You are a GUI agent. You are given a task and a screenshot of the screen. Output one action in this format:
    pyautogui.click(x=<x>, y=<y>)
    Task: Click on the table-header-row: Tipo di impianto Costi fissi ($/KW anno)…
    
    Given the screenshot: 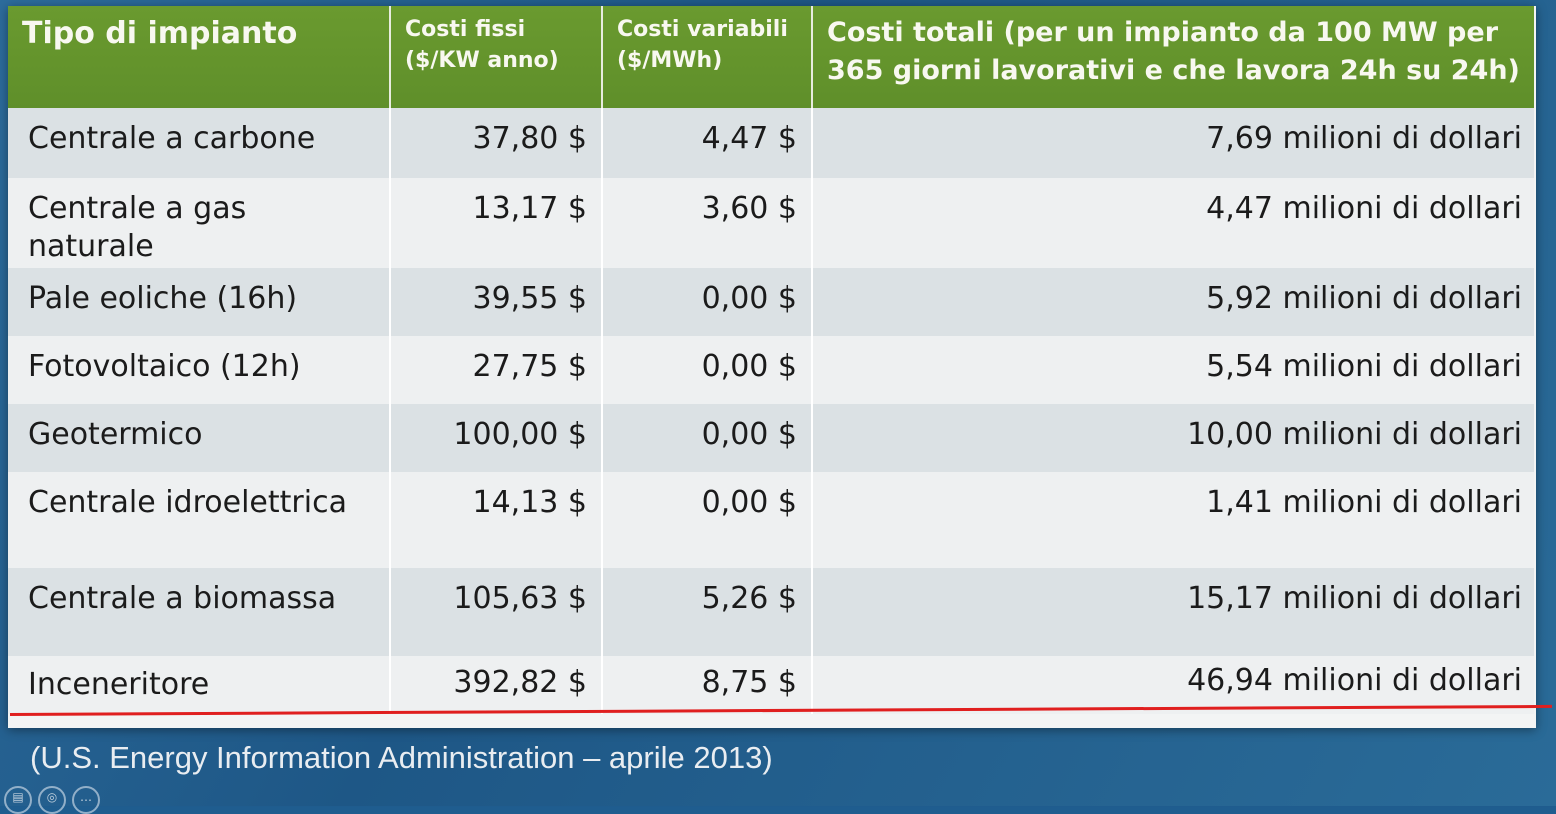 What is the action you would take?
    pyautogui.click(x=771, y=57)
    